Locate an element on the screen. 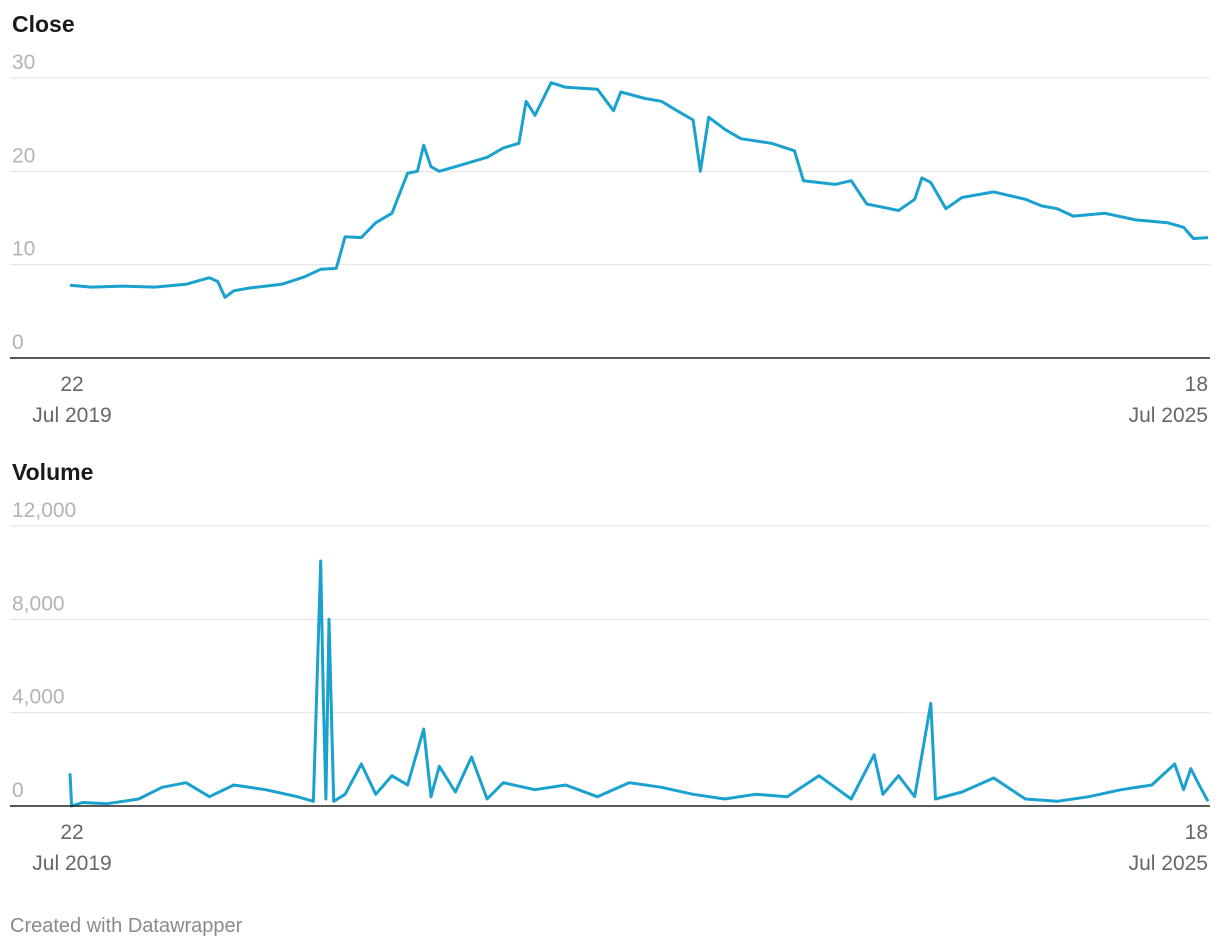  close-chart-title: Close is located at coordinates (43, 24).